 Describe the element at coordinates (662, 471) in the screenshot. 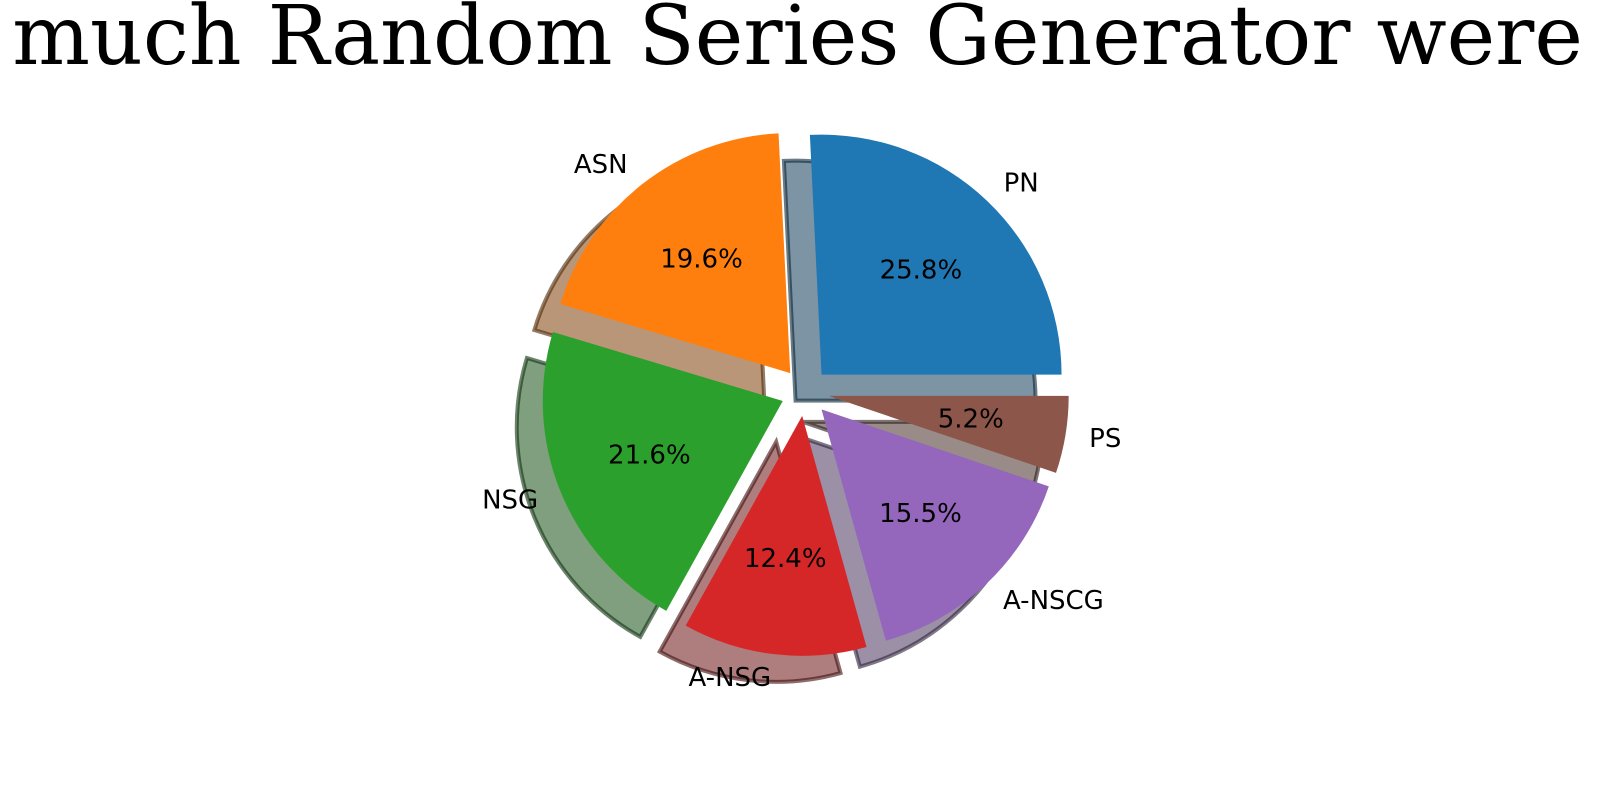

I see `slice-nsg` at that location.